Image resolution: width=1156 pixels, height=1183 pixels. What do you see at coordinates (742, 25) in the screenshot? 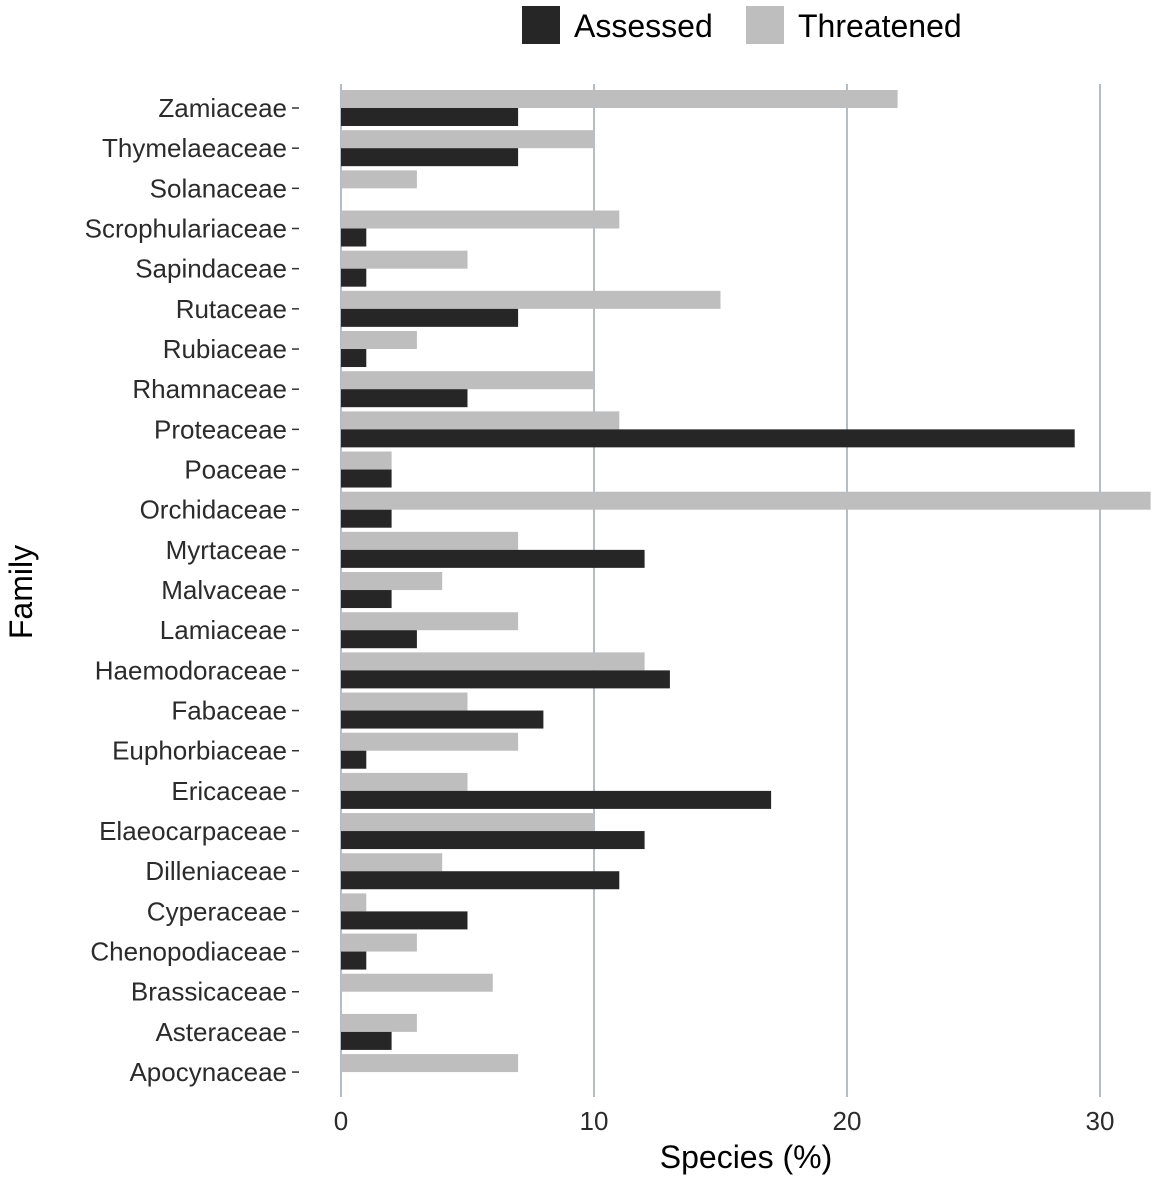
I see `legend: Assessed Threatened` at bounding box center [742, 25].